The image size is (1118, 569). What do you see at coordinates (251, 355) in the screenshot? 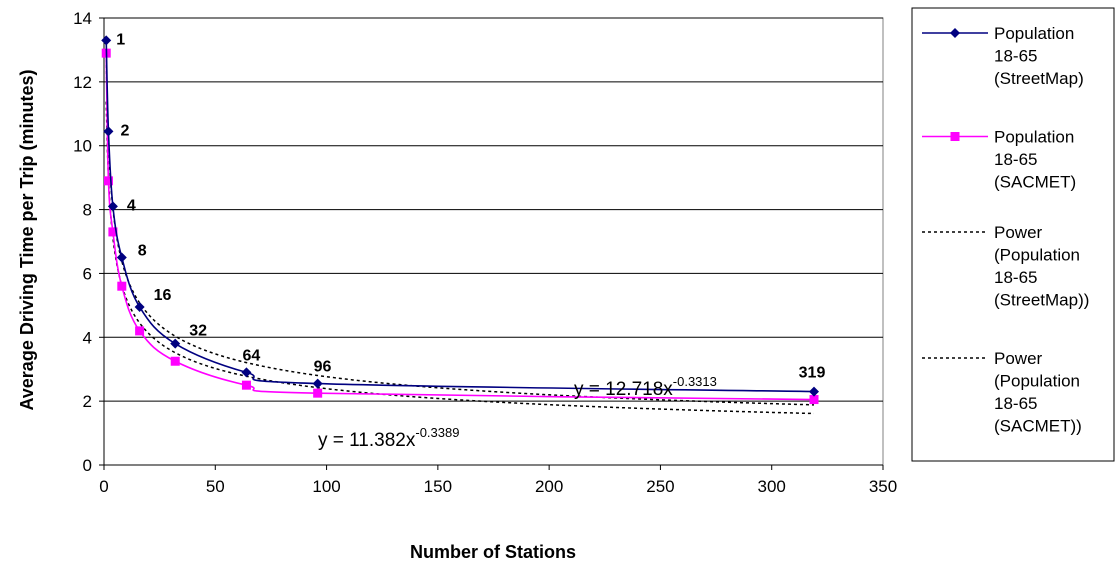
I see `point-label: 64` at bounding box center [251, 355].